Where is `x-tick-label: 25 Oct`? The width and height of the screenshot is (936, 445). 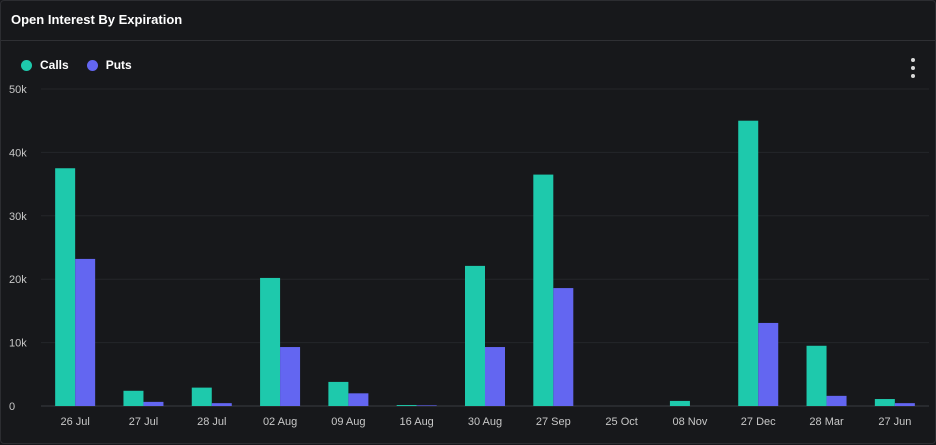
x-tick-label: 25 Oct is located at coordinates (621, 422).